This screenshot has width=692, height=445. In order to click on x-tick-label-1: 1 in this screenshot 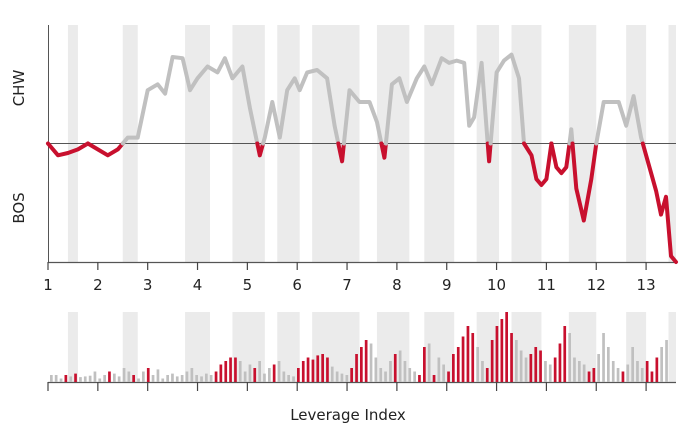, I will do `click(48, 285)`.